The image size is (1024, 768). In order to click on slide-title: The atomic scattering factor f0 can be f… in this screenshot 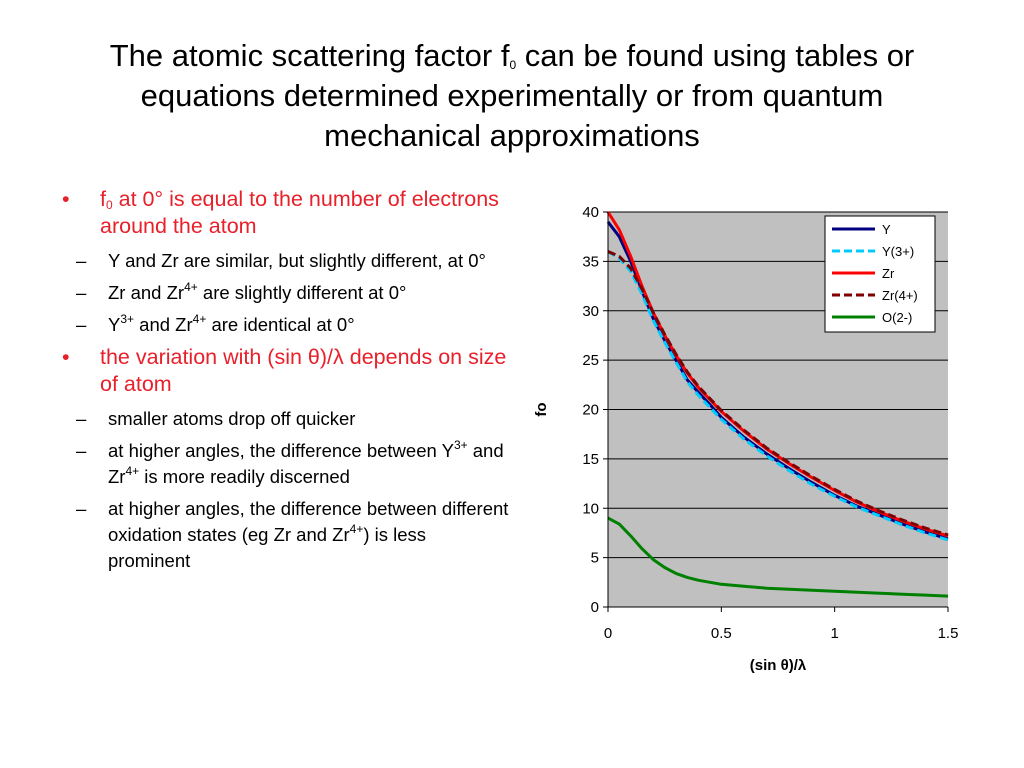, I will do `click(512, 96)`.